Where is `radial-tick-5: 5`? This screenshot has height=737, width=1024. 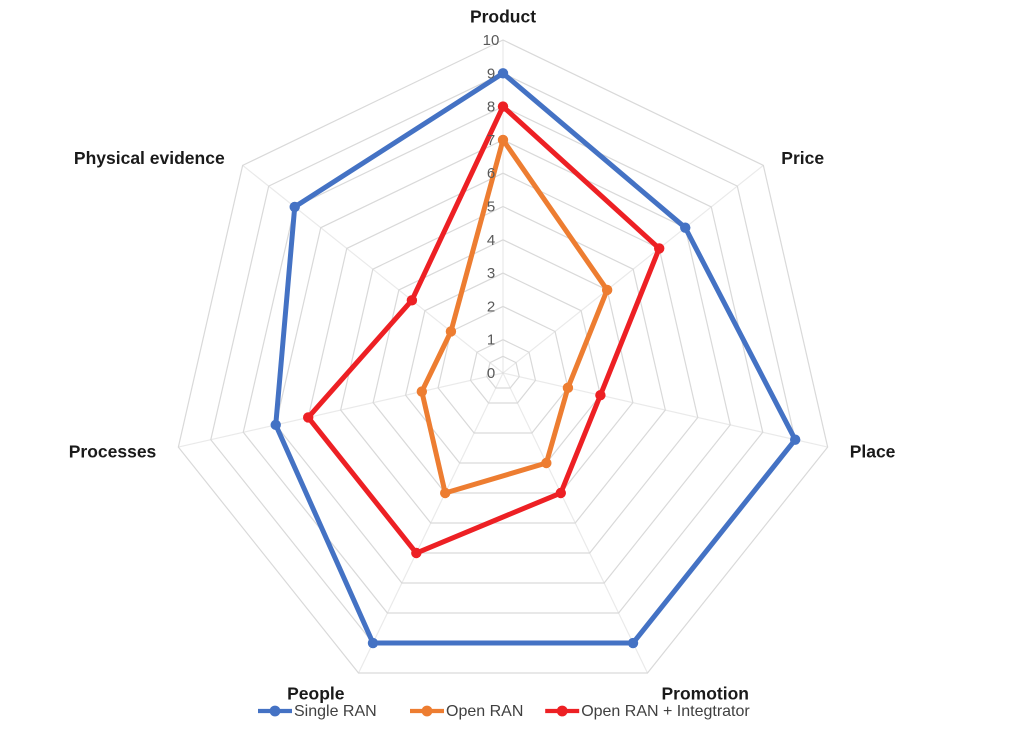
radial-tick-5: 5 is located at coordinates (491, 206).